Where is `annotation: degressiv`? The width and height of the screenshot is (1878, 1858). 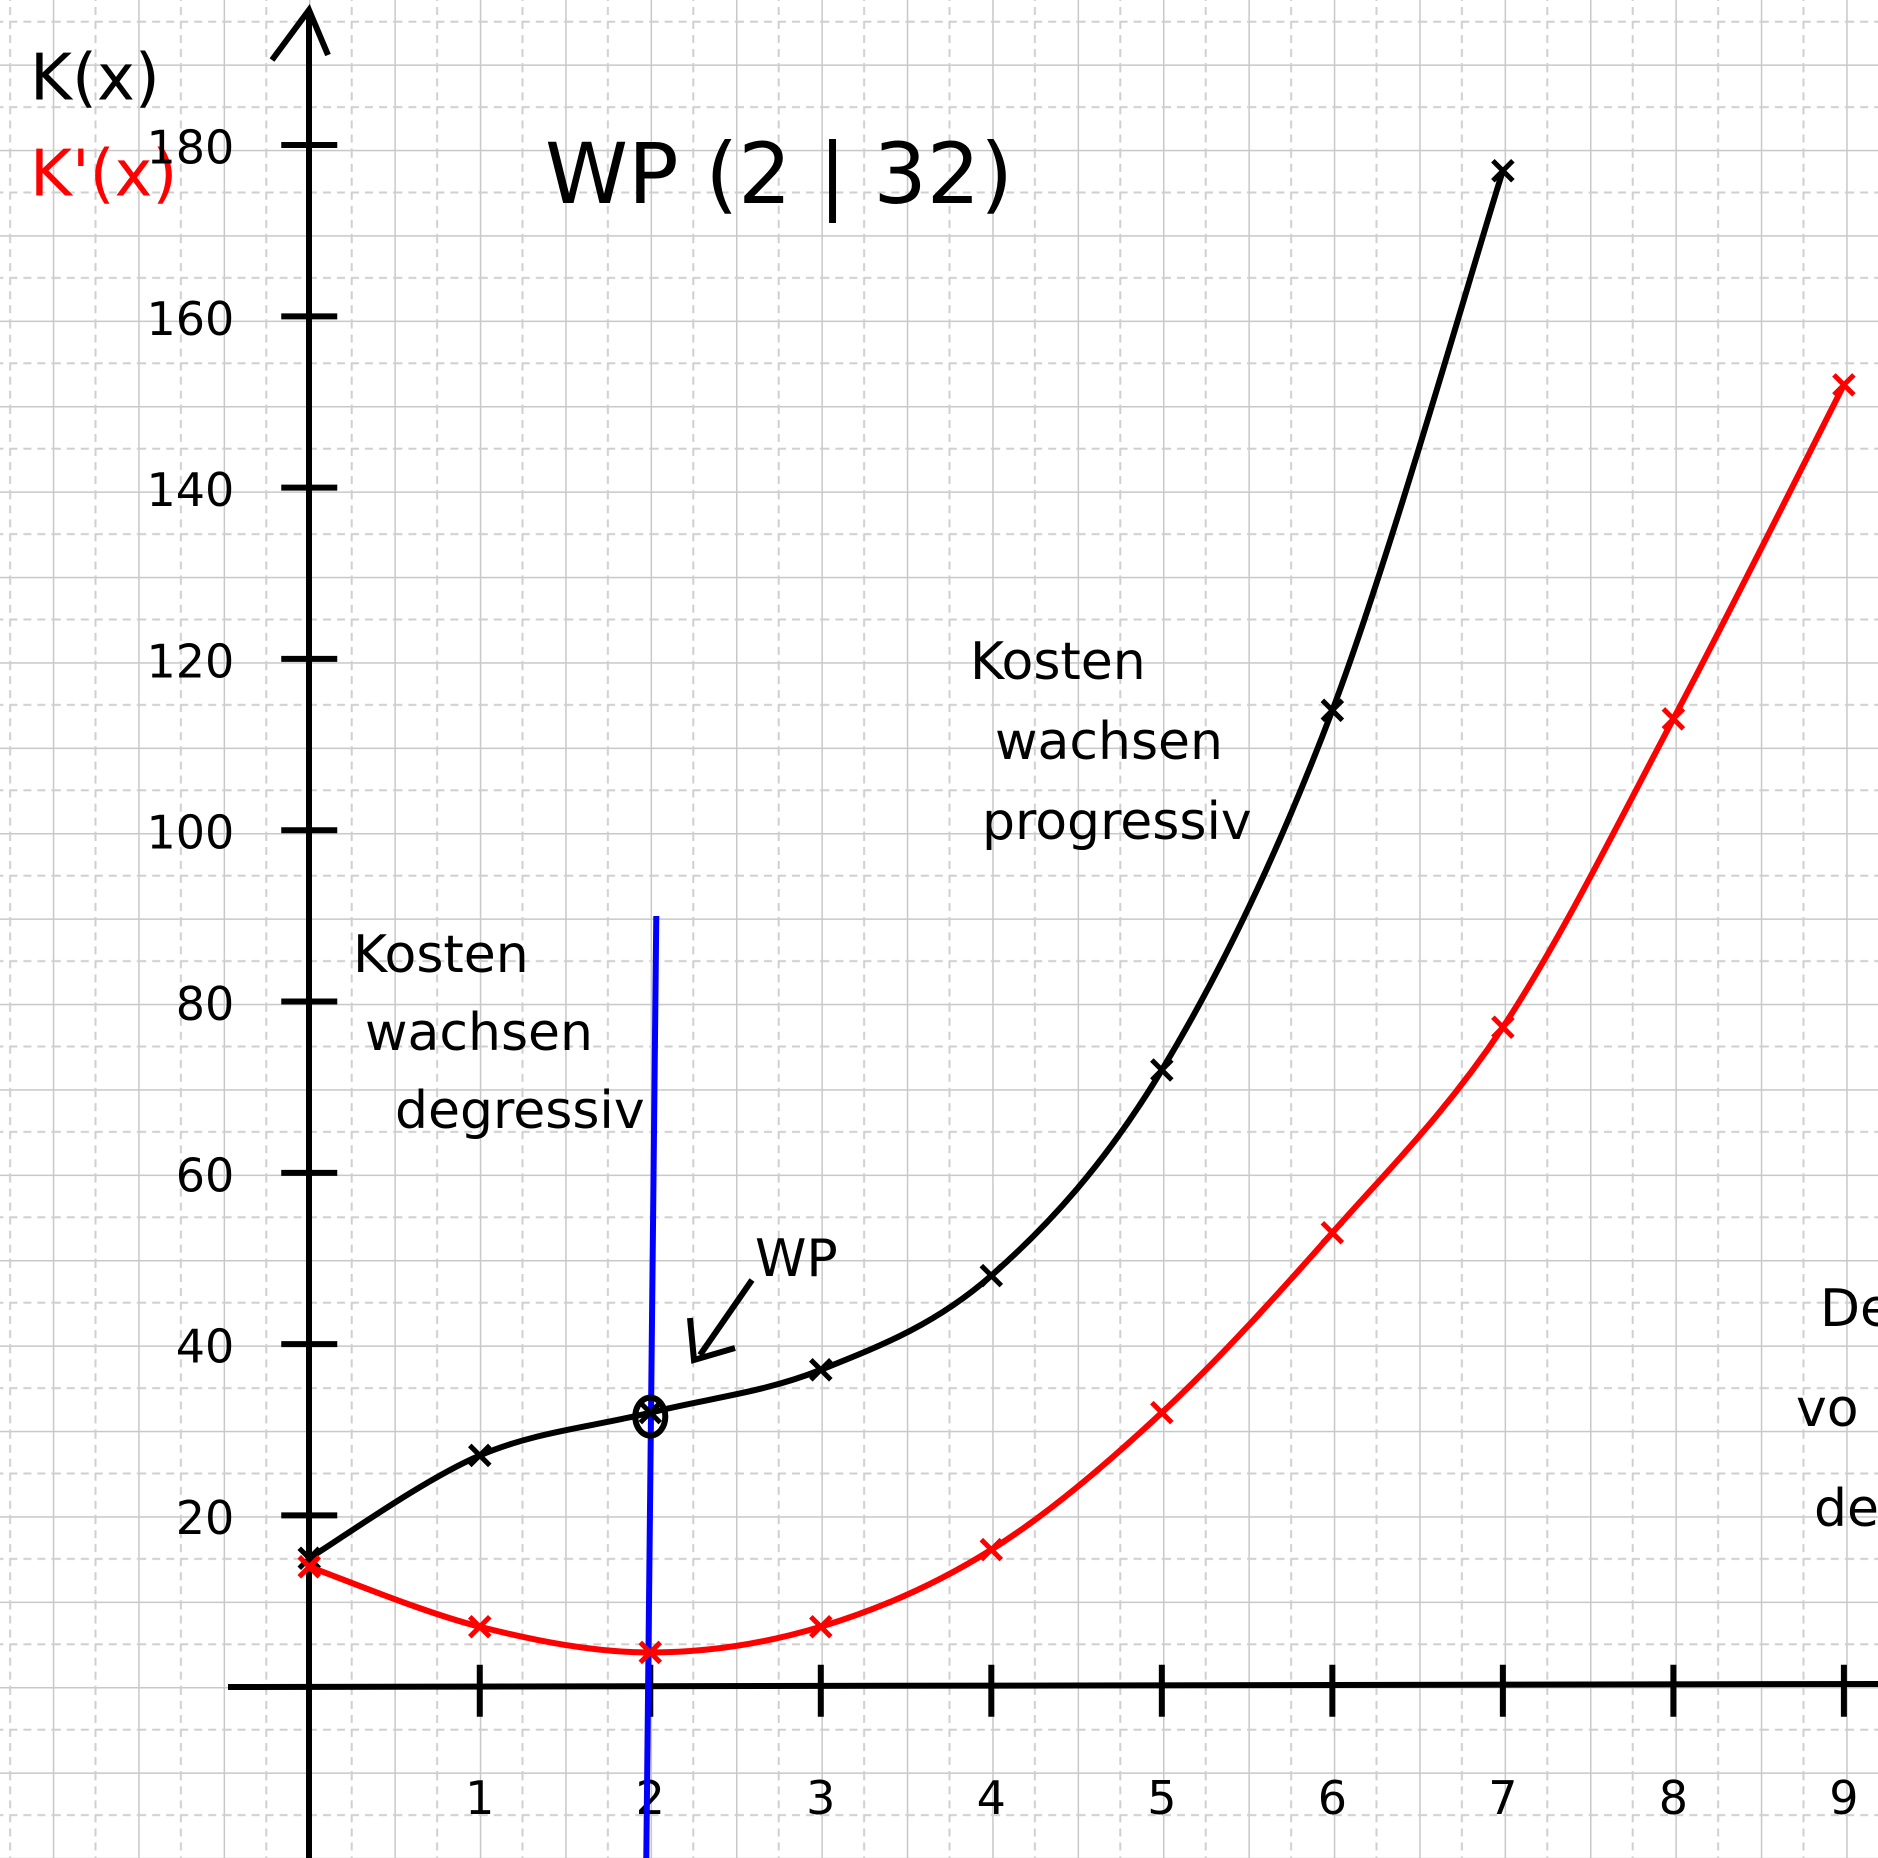
annotation: degressiv is located at coordinates (520, 1111).